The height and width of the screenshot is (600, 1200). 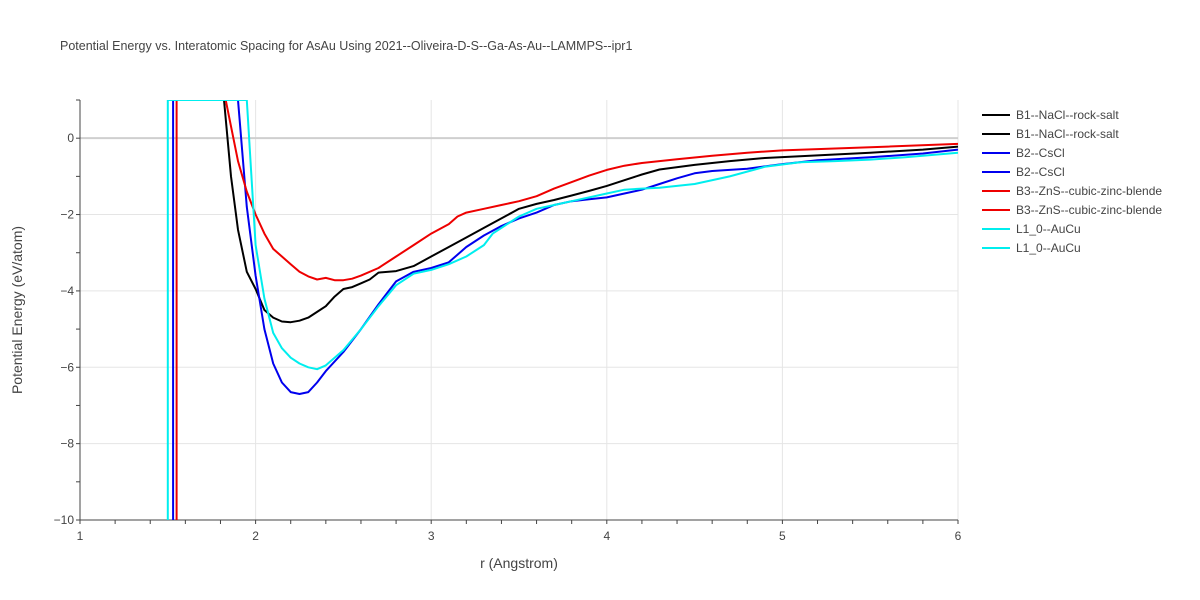 What do you see at coordinates (67, 291) in the screenshot?
I see `y-tick-label: −4` at bounding box center [67, 291].